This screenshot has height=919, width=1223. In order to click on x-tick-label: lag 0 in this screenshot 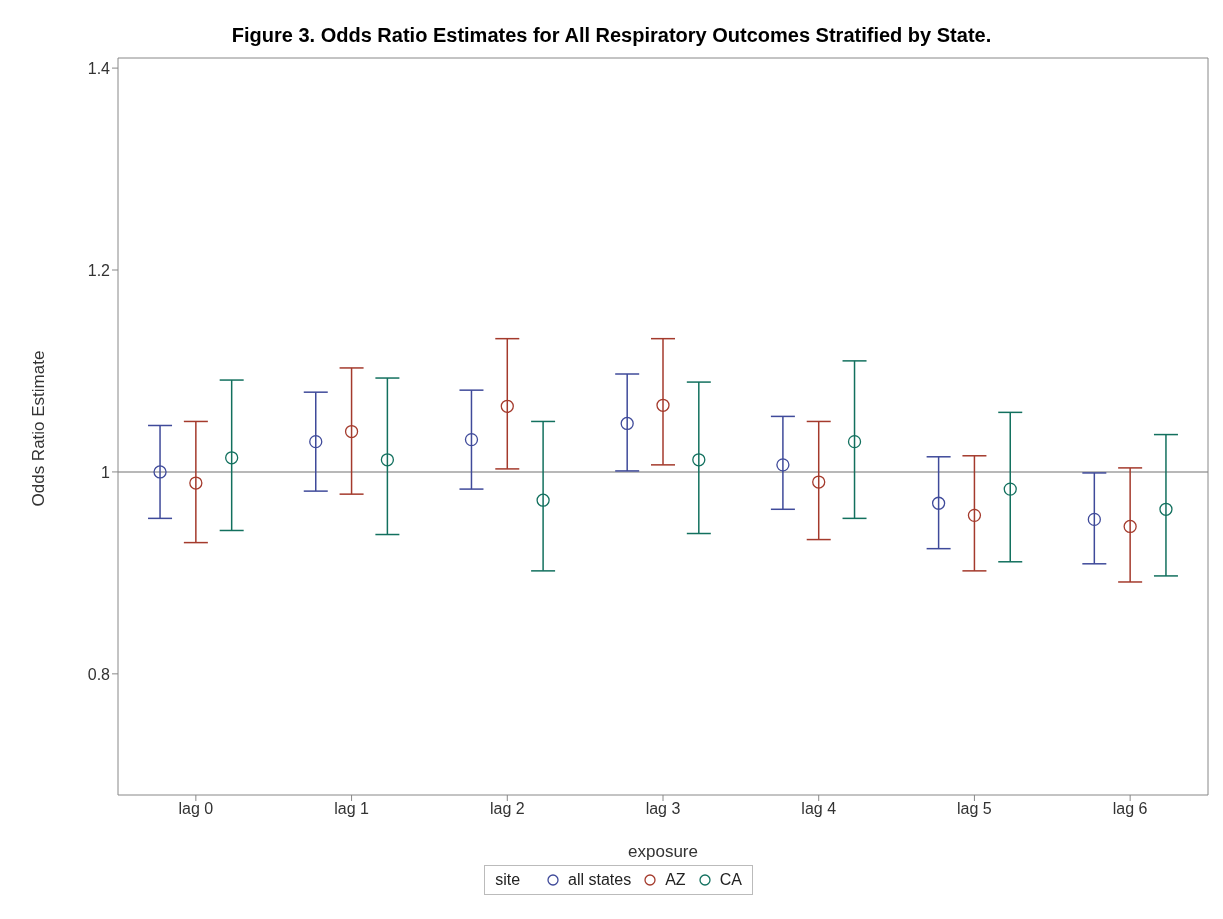, I will do `click(196, 809)`.